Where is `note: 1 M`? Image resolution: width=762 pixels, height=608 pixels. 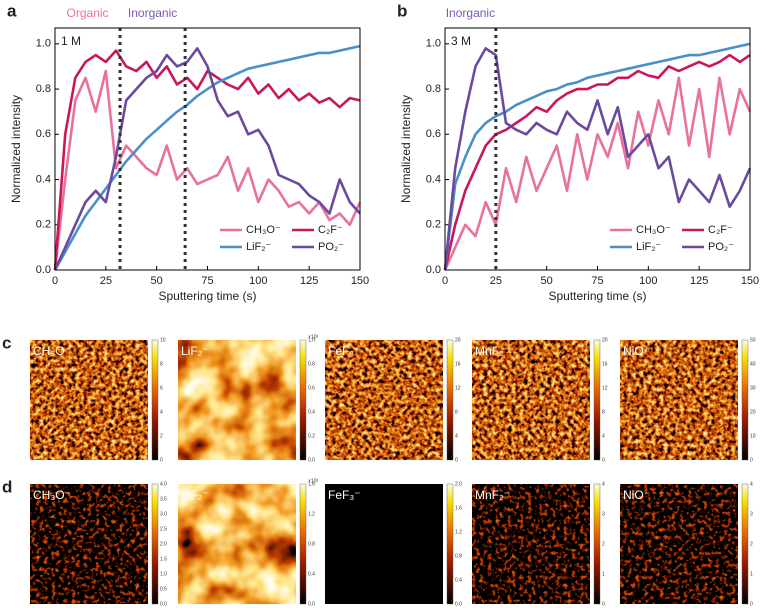 note: 1 M is located at coordinates (71, 41).